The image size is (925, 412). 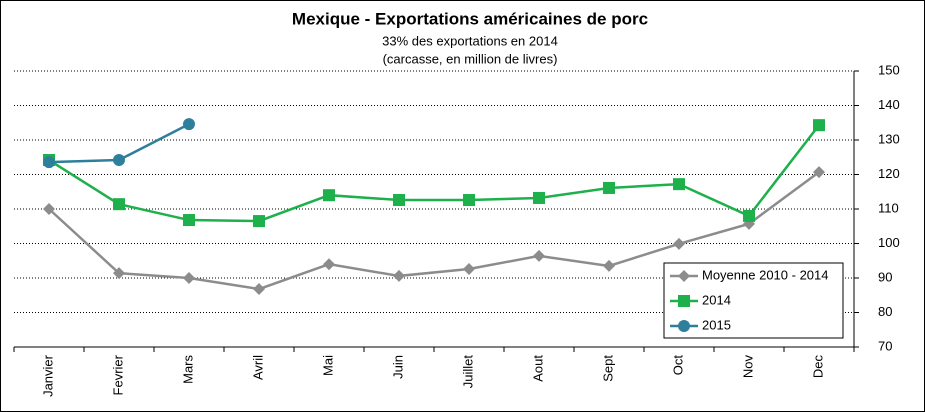 I want to click on x-tick-label: Juillet, so click(x=467, y=372).